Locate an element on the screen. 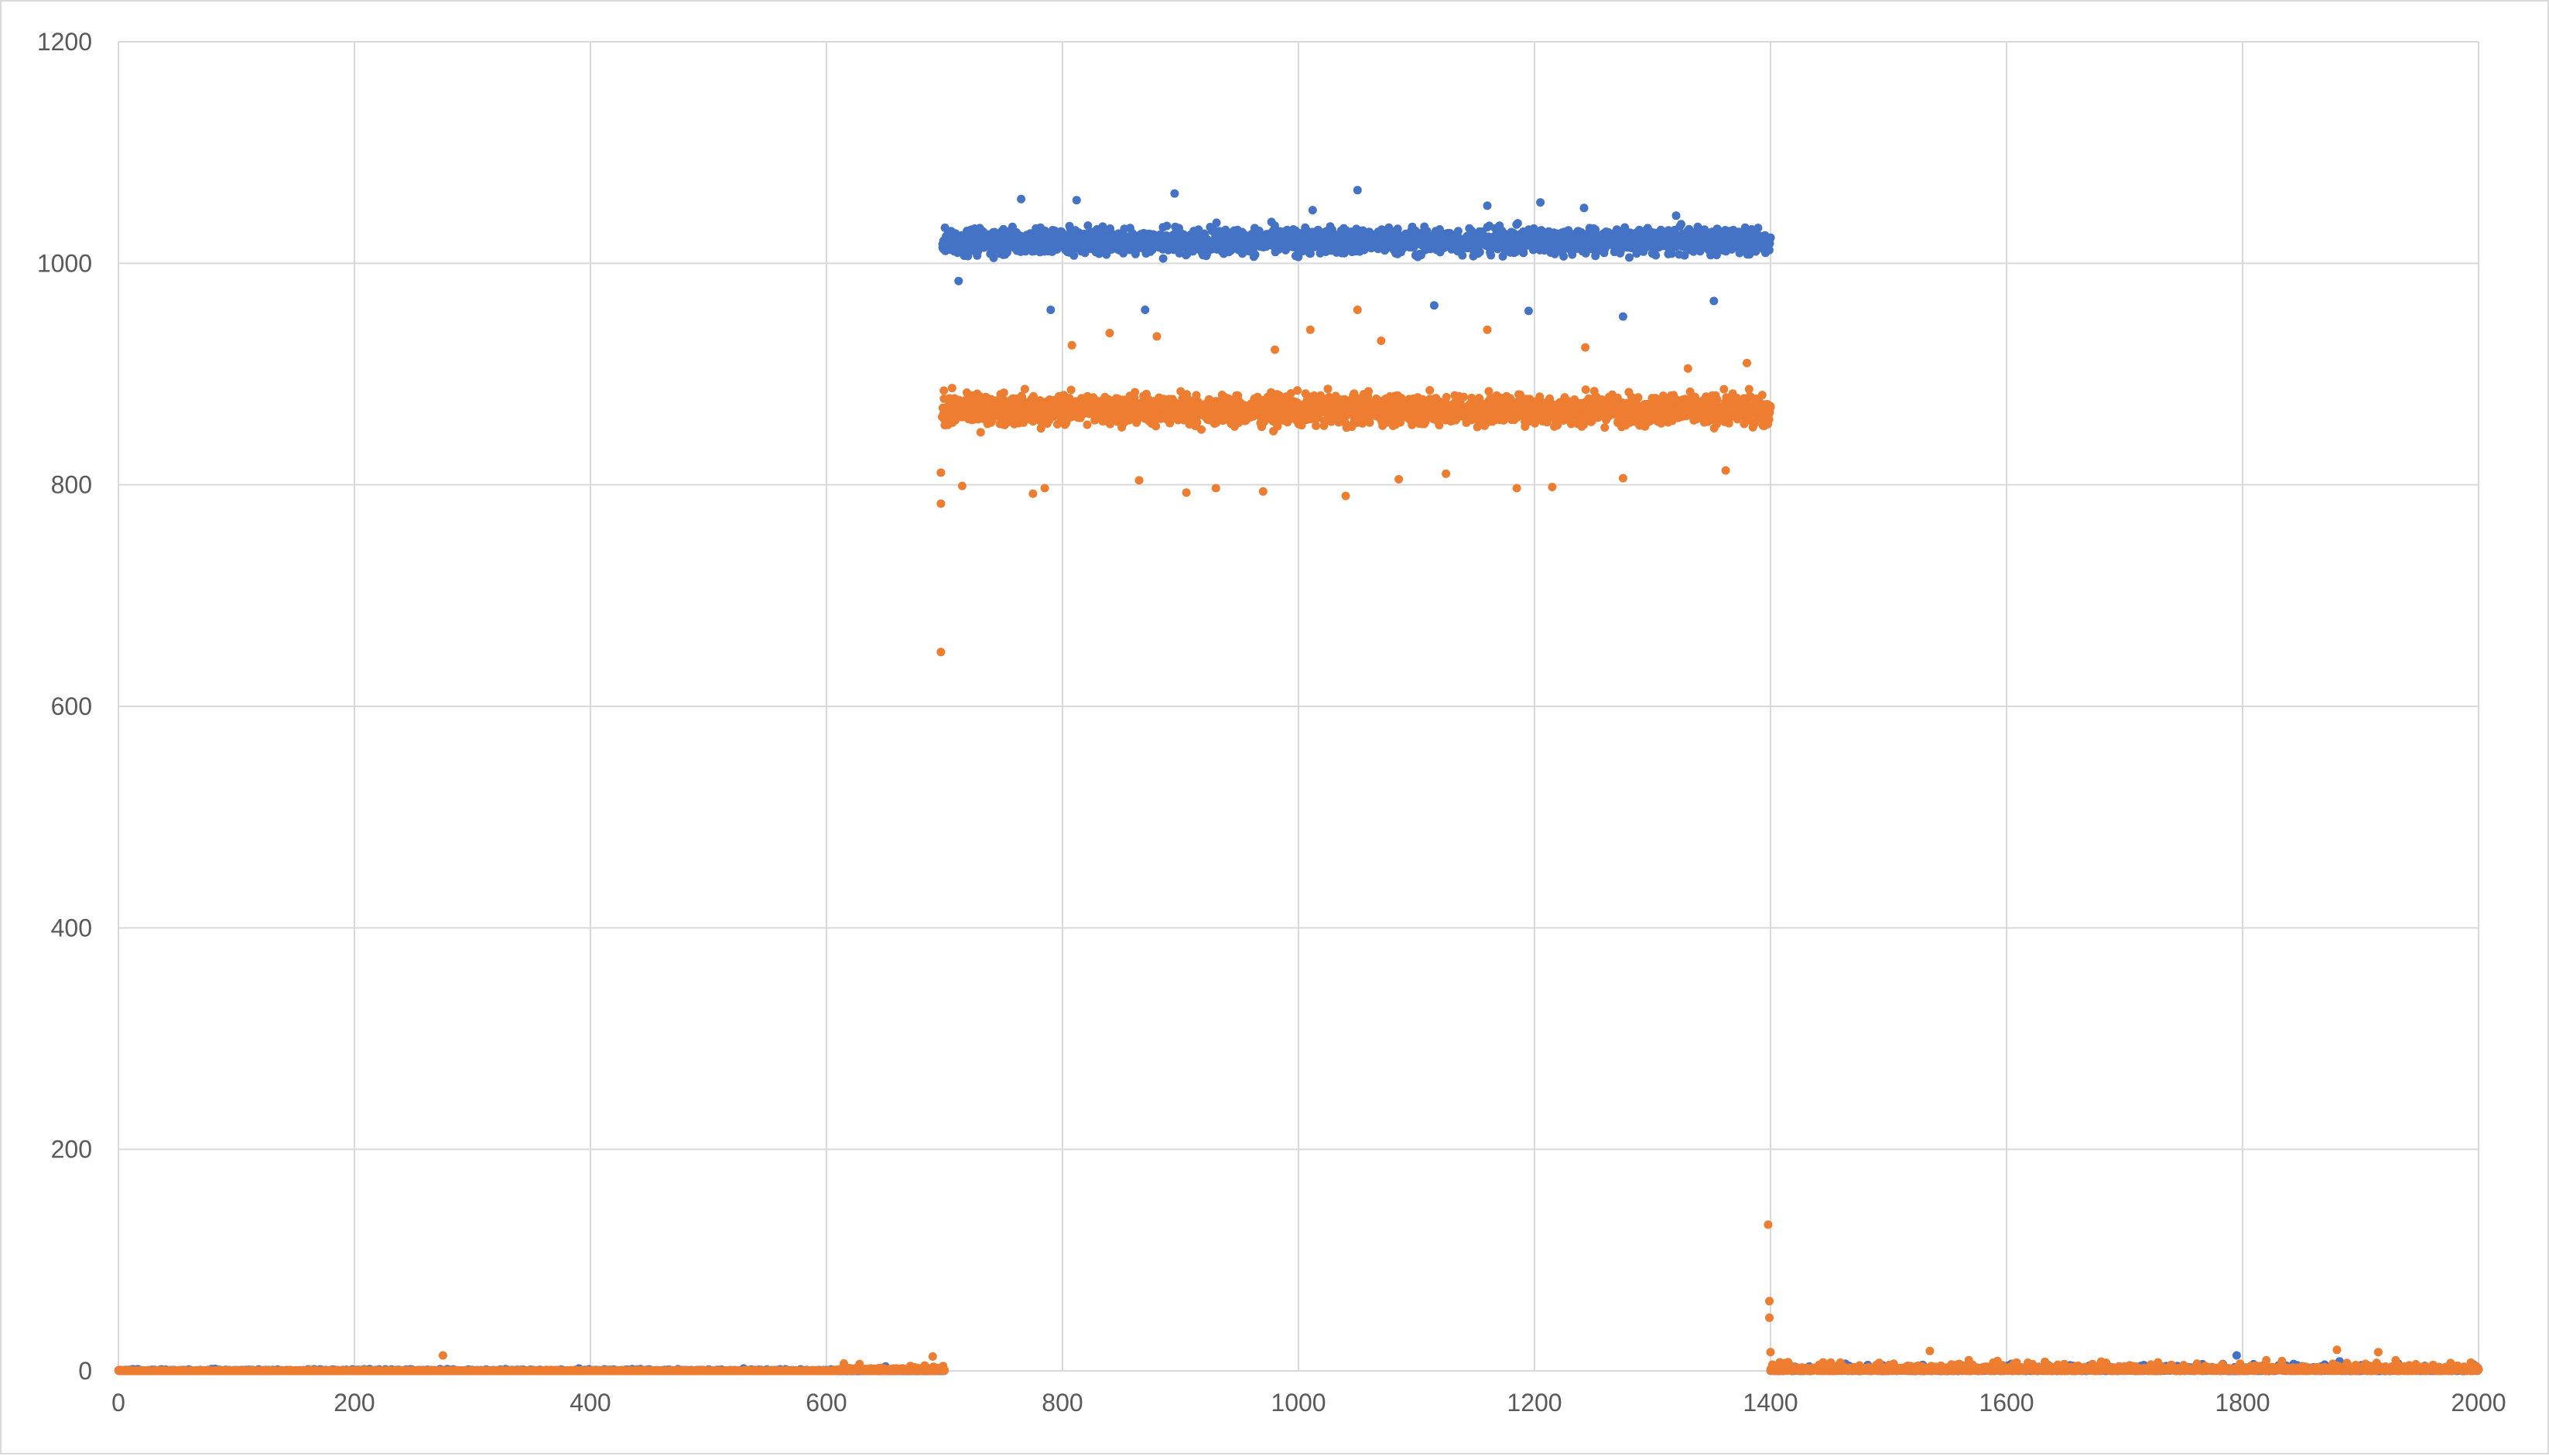 Image resolution: width=2549 pixels, height=1456 pixels. y-tick-label: 400 is located at coordinates (71, 928).